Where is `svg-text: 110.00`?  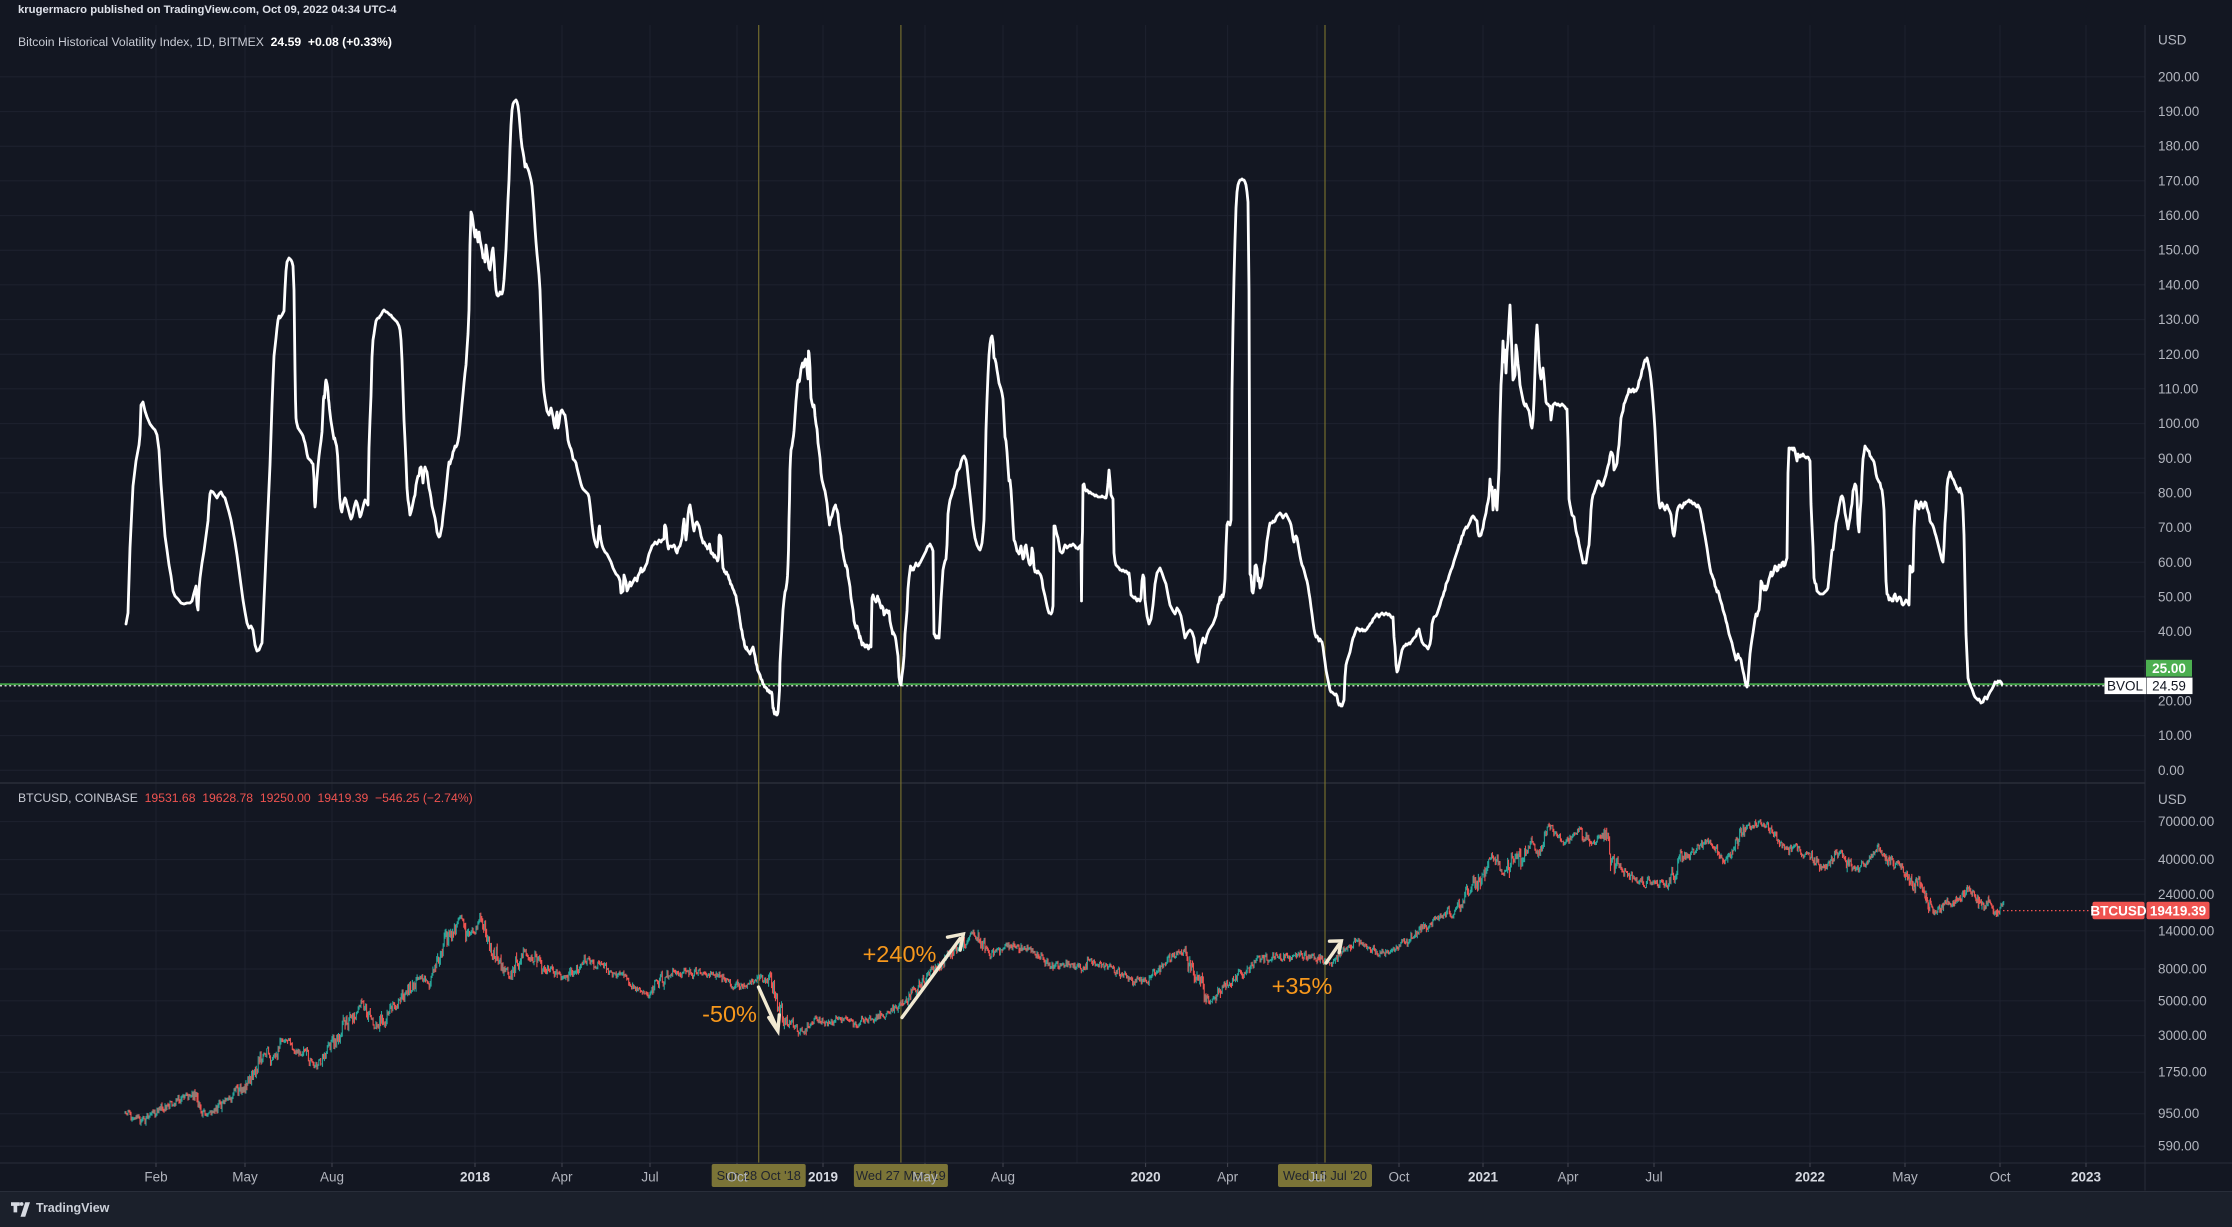
svg-text: 110.00 is located at coordinates (2178, 388).